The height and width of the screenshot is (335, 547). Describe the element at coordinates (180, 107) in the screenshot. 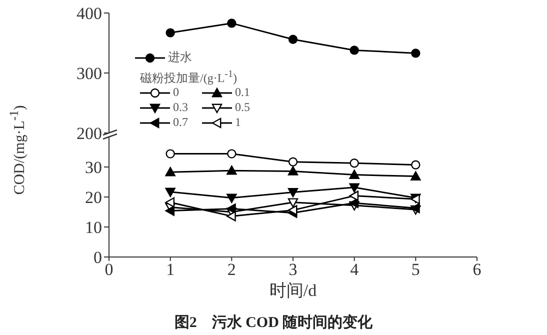

I see `legend-label: 0.3` at that location.